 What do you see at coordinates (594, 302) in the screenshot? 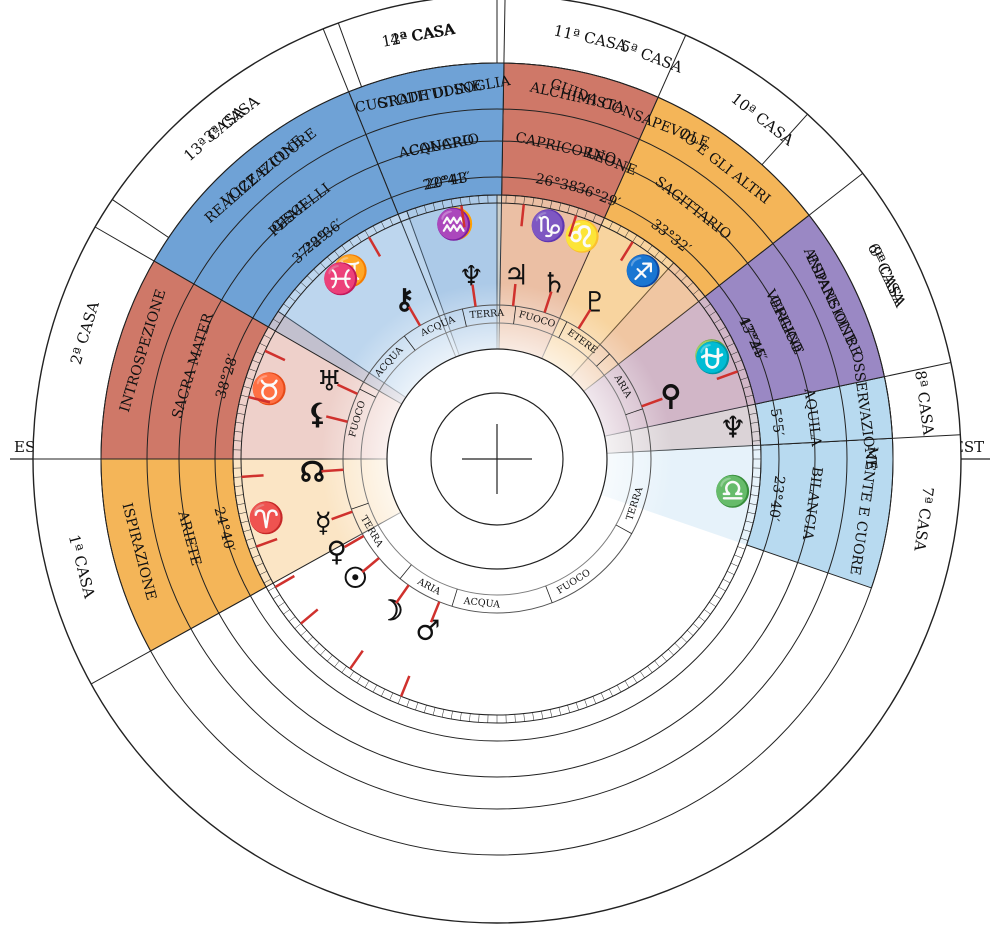
I see `pluto-icon: ♇` at bounding box center [594, 302].